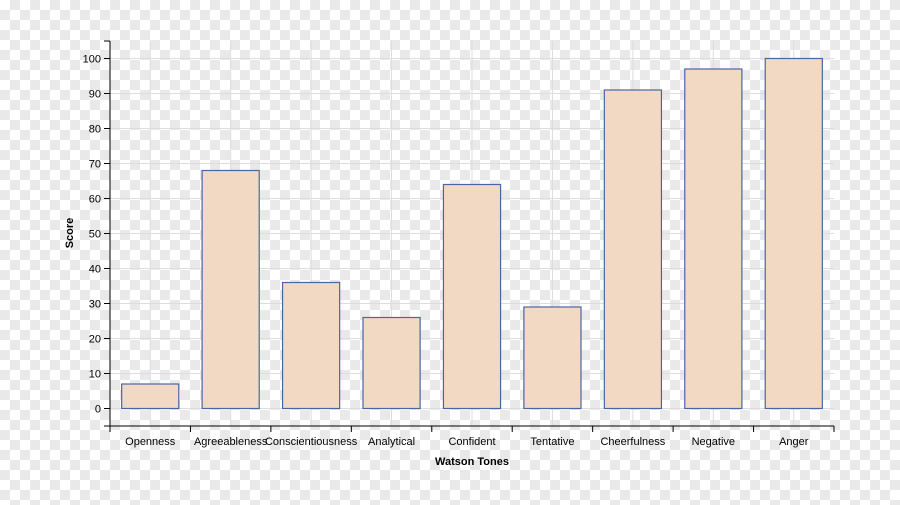 The image size is (900, 505). I want to click on bar-analytical, so click(391, 363).